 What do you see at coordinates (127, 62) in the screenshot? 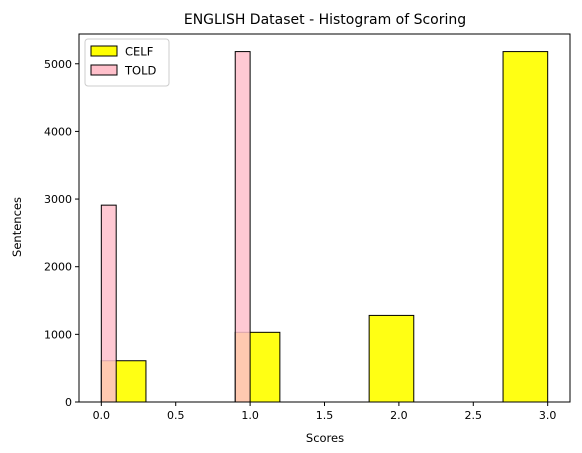
I see `legend: CELF TOLD` at bounding box center [127, 62].